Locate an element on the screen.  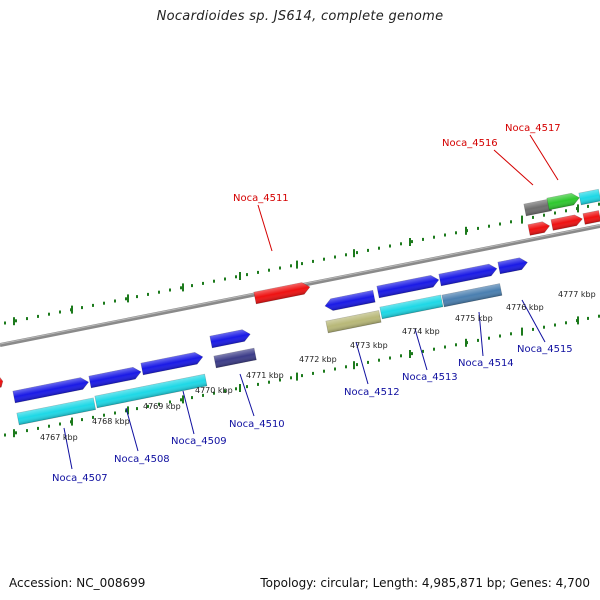
gene-label-bottom: Noca_4514 is located at coordinates (486, 363).